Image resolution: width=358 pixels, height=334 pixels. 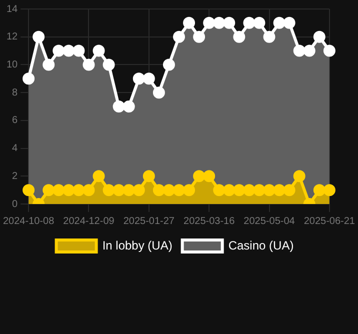 I want to click on y-tick-label: 0, so click(x=15, y=204).